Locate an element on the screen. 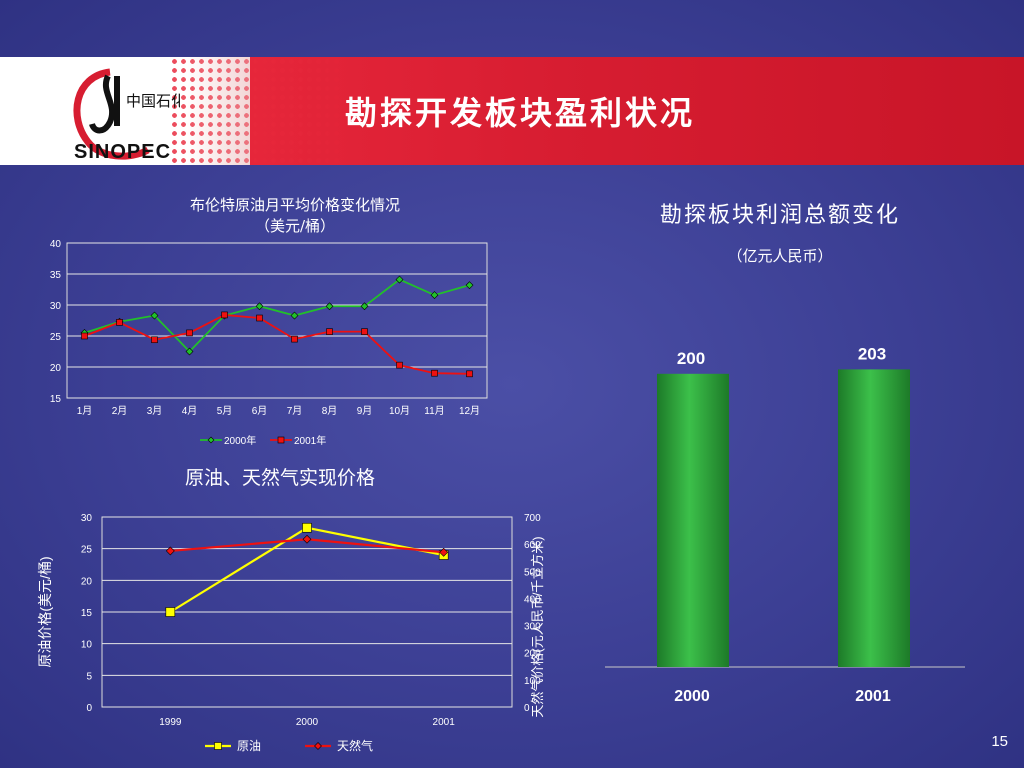 This screenshot has width=1024, height=768. y2-tick-label: 0 is located at coordinates (527, 708).